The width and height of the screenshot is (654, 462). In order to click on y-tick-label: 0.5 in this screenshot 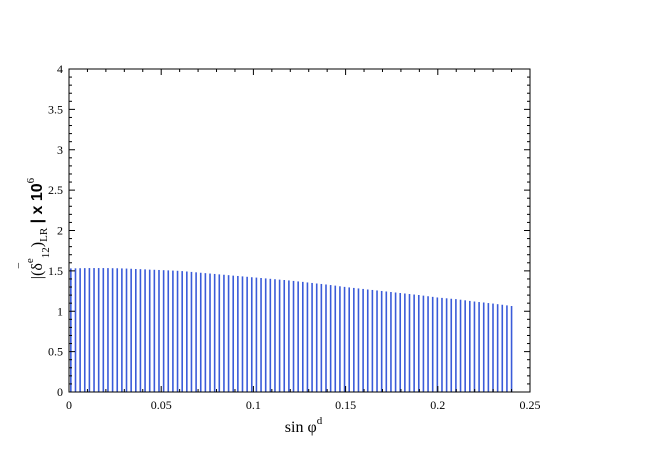, I will do `click(55, 352)`.